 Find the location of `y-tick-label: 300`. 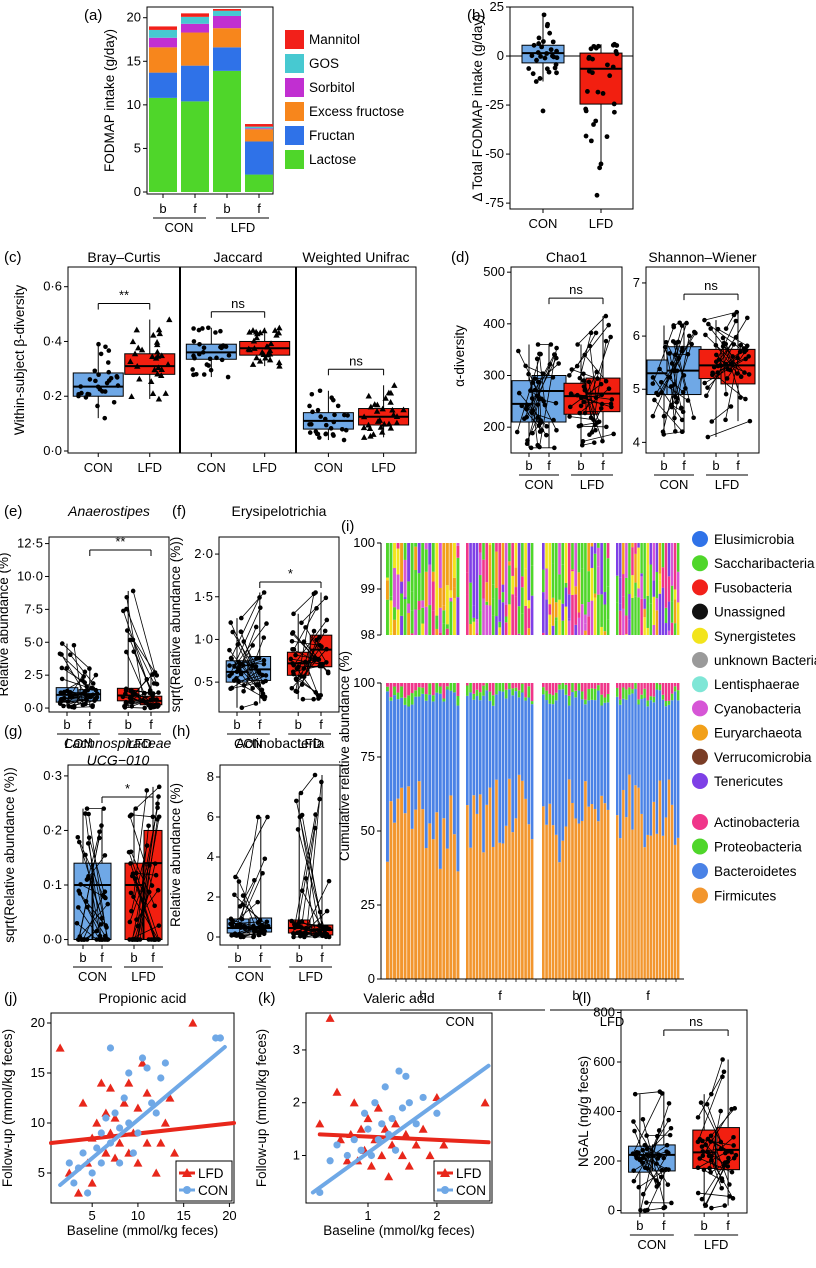

y-tick-label: 300 is located at coordinates (494, 375).